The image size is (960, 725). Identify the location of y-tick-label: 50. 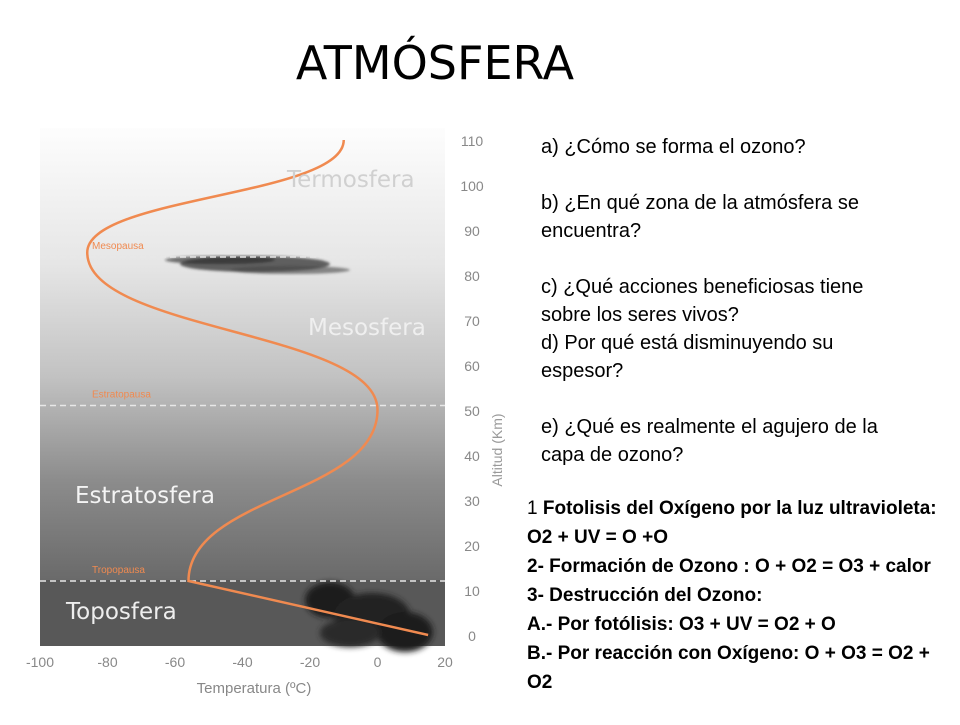
(472, 411).